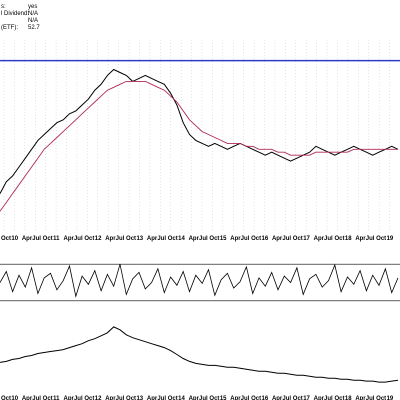  What do you see at coordinates (34, 28) in the screenshot?
I see `info-value-3: 52.7` at bounding box center [34, 28].